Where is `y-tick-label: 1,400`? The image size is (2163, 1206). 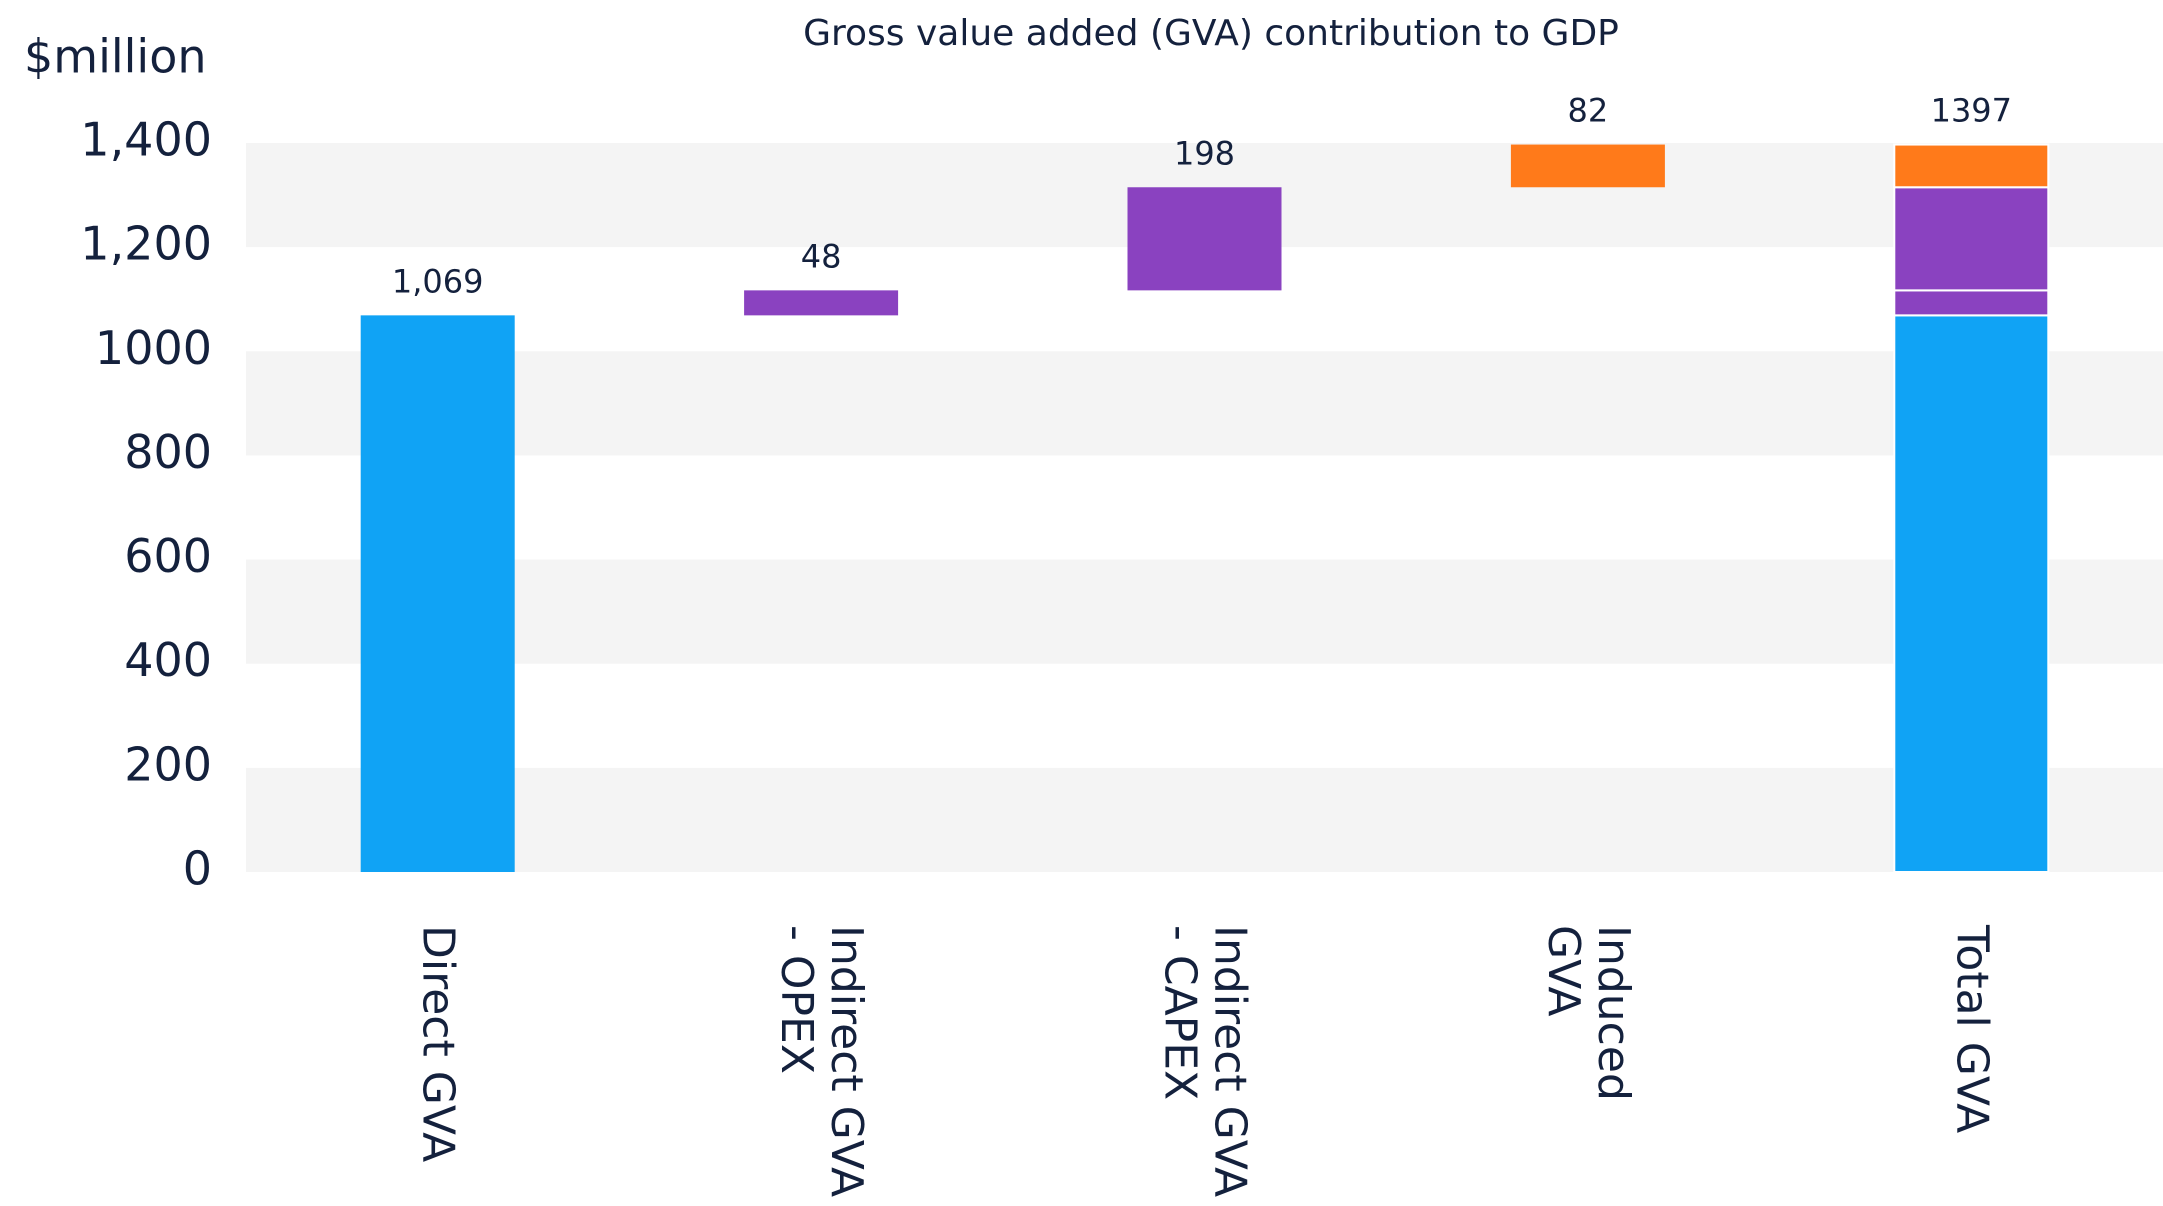
y-tick-label: 1,400 is located at coordinates (146, 140).